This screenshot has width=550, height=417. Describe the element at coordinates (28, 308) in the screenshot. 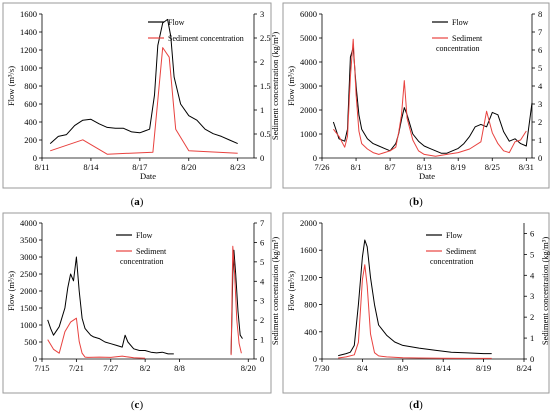

I see `y-tick-label: 1500` at that location.